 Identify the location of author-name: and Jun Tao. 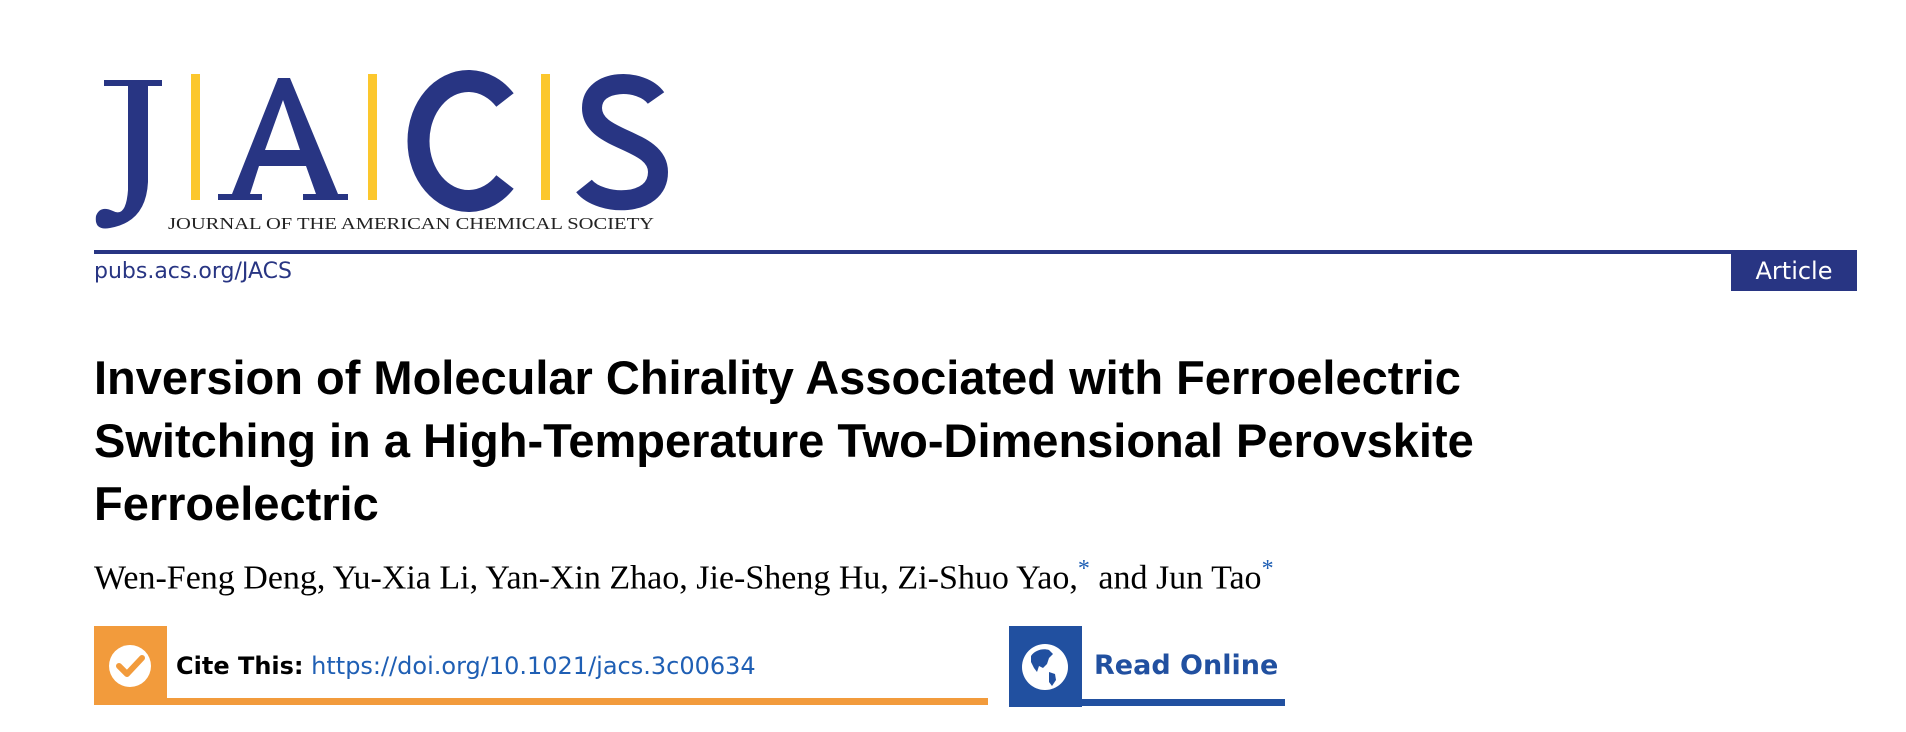
(1175, 578).